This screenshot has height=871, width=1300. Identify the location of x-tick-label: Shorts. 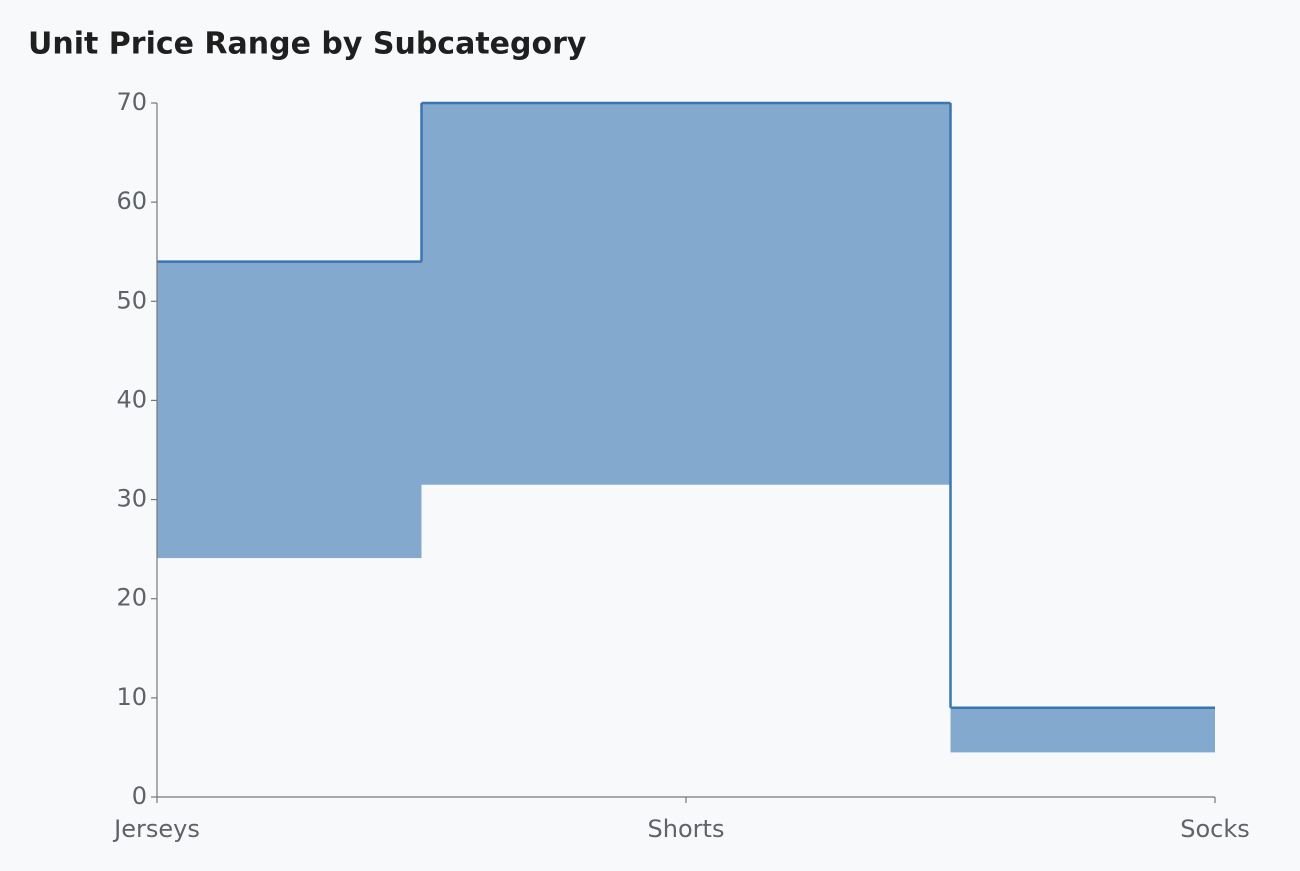
(686, 829).